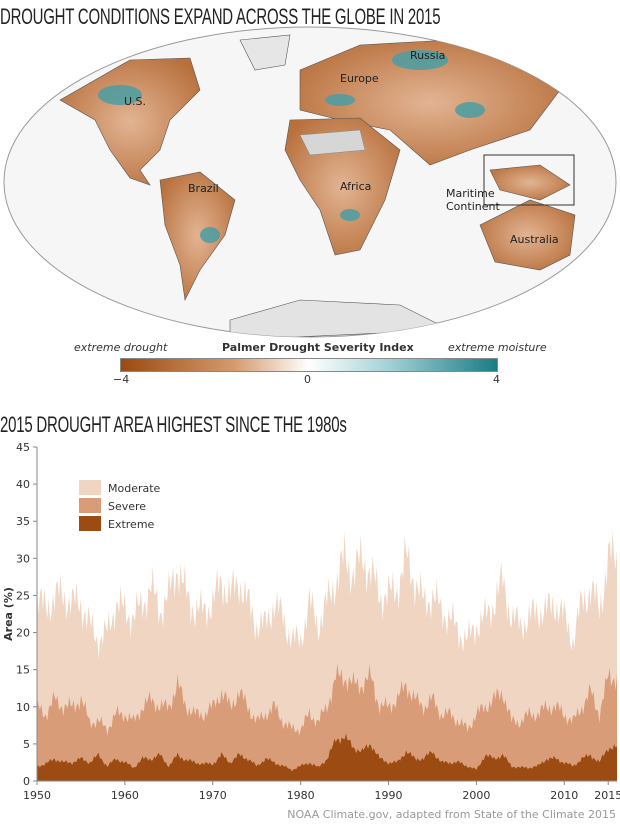 The image size is (620, 828). I want to click on label-europe: Europe, so click(359, 78).